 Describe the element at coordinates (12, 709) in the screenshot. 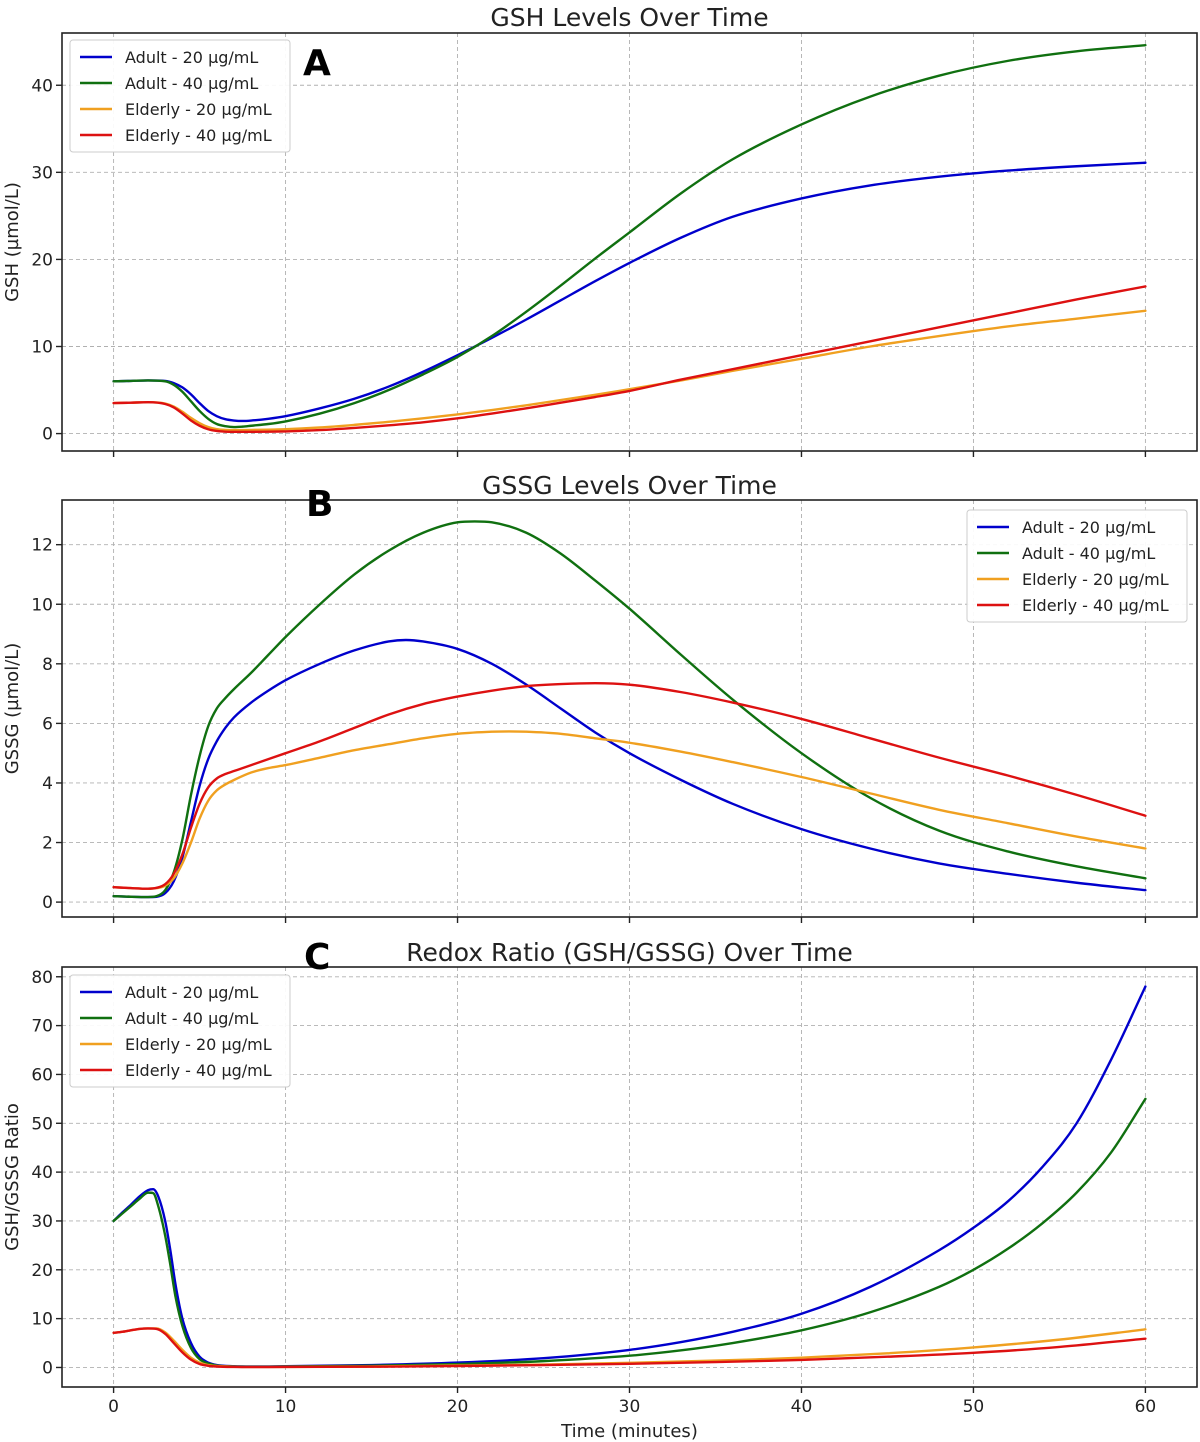

I see `y-axis-label: GSSG (µmol/L)` at that location.